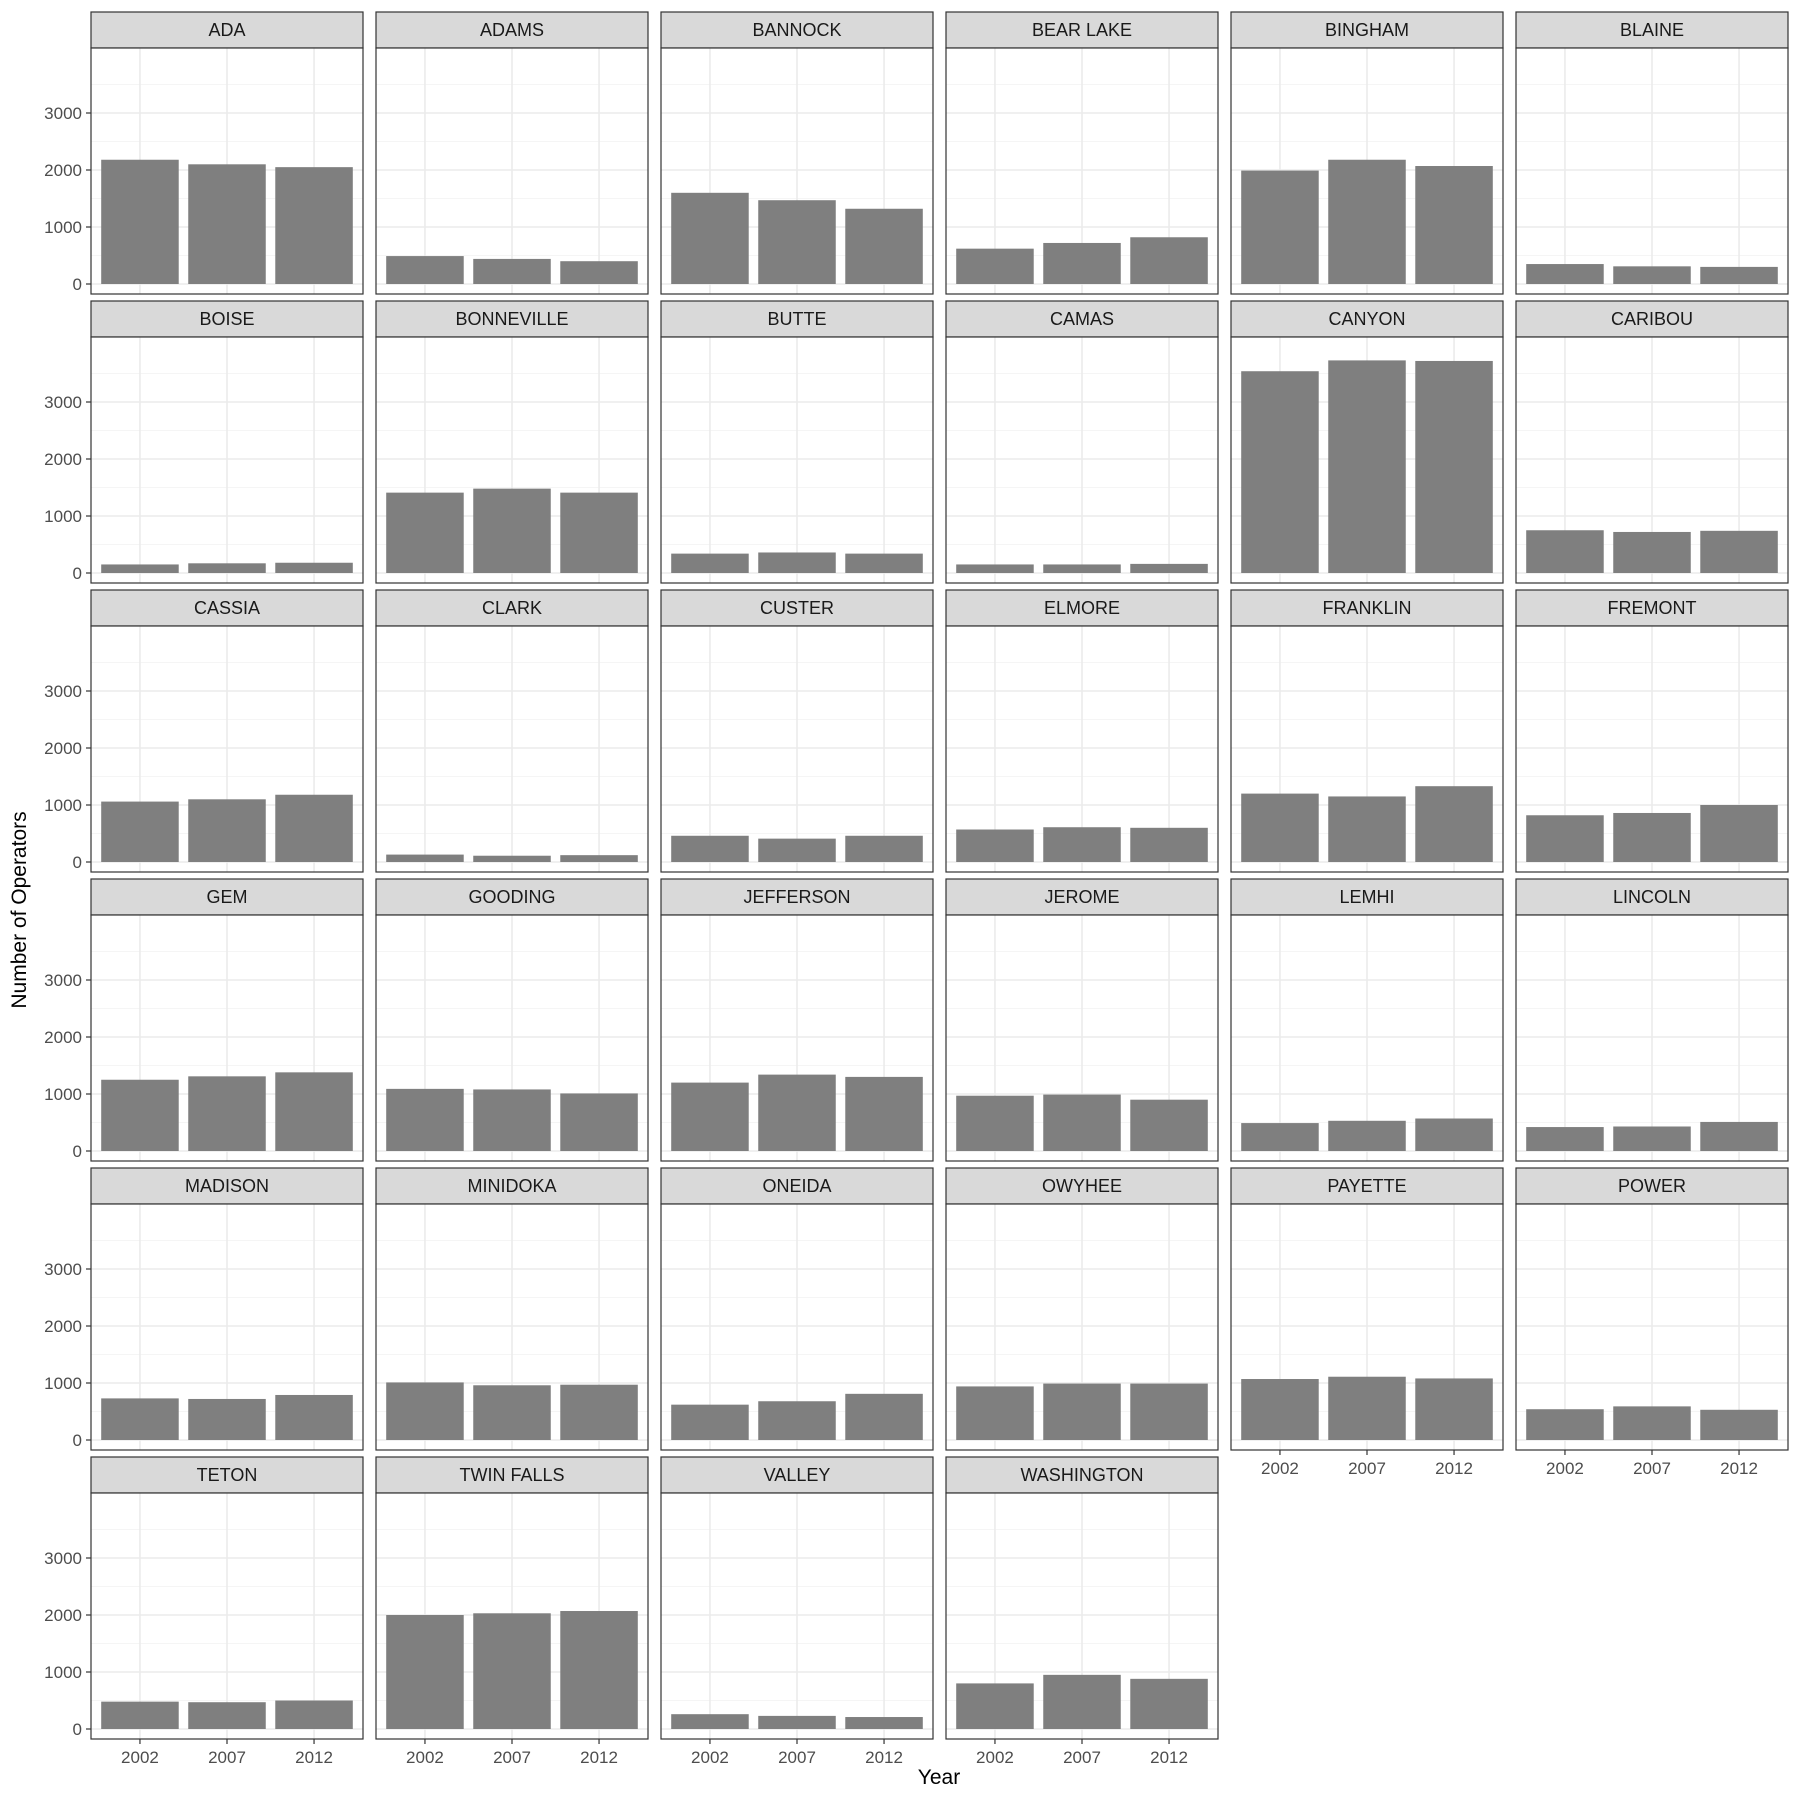  I want to click on facet-strip-label: BINGHAM, so click(1367, 30).